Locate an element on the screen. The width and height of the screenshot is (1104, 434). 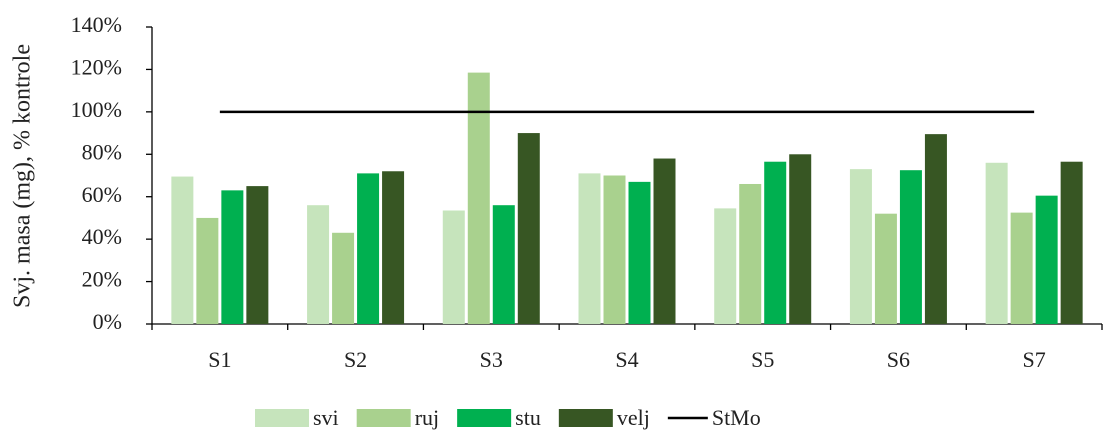
x-tick-label: S6 is located at coordinates (898, 359).